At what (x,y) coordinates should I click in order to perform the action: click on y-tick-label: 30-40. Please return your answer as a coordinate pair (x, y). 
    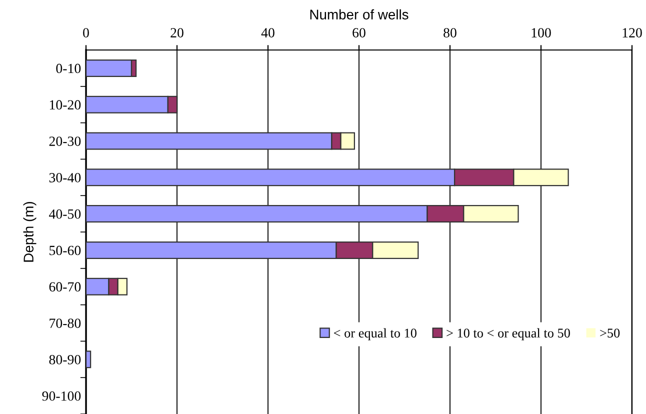
    Looking at the image, I should click on (65, 177).